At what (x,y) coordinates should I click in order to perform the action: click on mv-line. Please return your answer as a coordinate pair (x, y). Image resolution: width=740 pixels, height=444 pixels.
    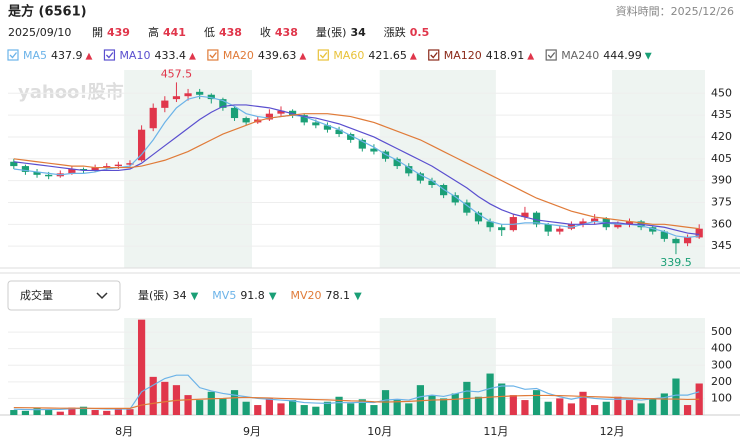
    Looking at the image, I should click on (356, 401).